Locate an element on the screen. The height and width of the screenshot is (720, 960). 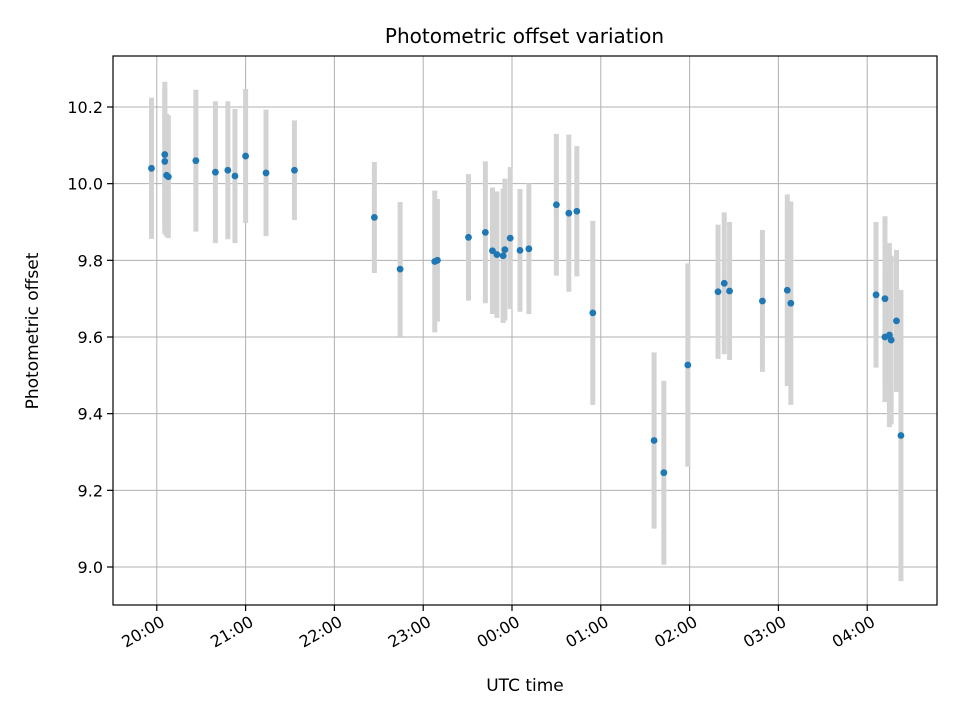
y-tick-label: 10.0 is located at coordinates (85, 184).